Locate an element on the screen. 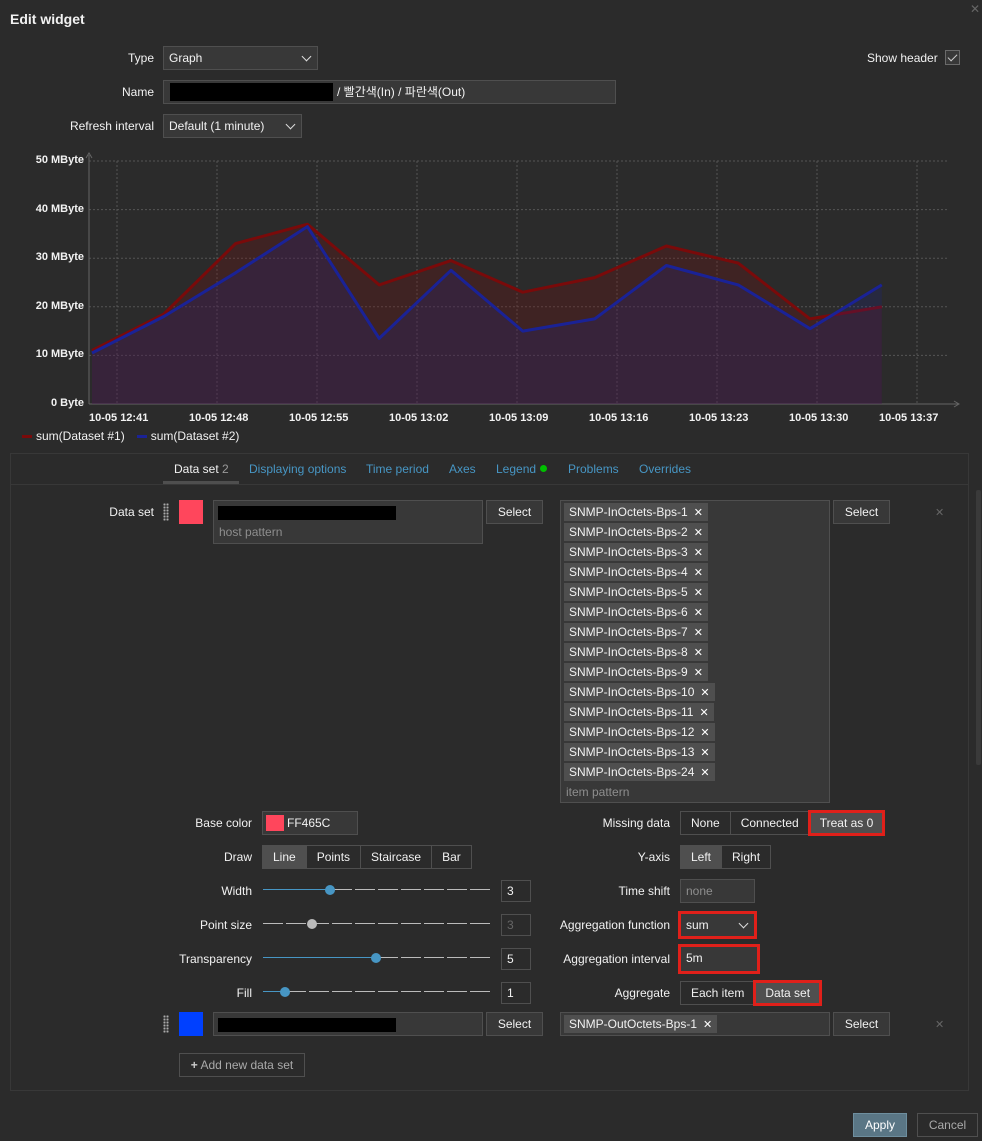 The width and height of the screenshot is (982, 1141). tab-data-set: Data set 2 is located at coordinates (201, 469).